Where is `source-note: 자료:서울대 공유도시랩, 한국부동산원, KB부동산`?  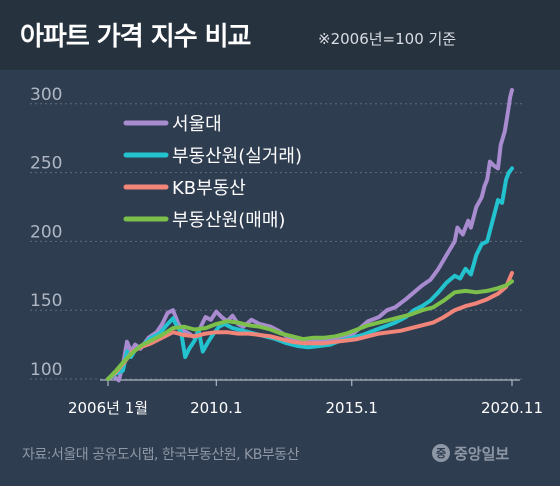
source-note: 자료:서울대 공유도시랩, 한국부동산원, KB부동산 is located at coordinates (160, 455).